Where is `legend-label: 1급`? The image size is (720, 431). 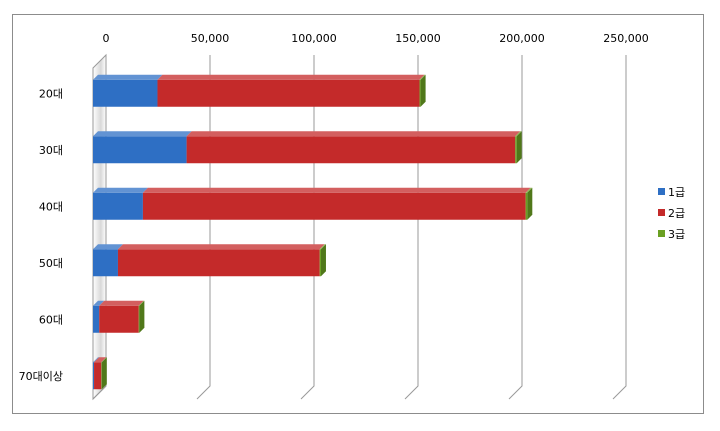 legend-label: 1급 is located at coordinates (676, 192).